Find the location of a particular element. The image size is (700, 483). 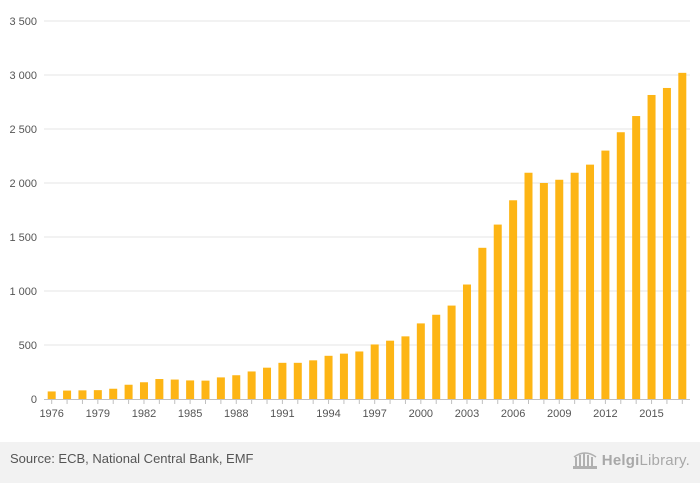

y-tick-label: 3 500 is located at coordinates (23, 22).